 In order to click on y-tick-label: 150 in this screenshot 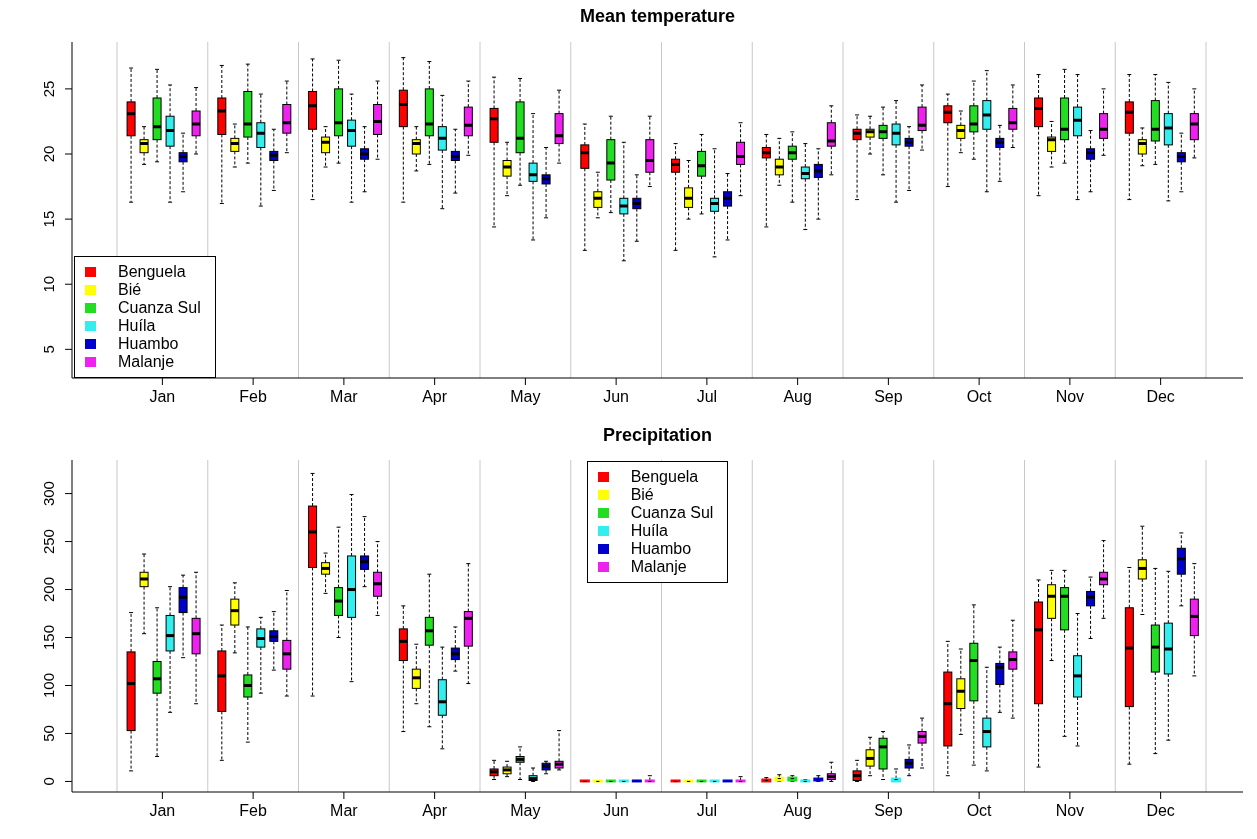, I will do `click(48, 638)`.